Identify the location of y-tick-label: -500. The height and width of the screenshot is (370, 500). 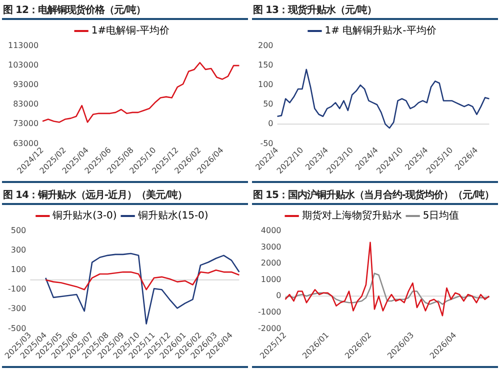
(17, 328).